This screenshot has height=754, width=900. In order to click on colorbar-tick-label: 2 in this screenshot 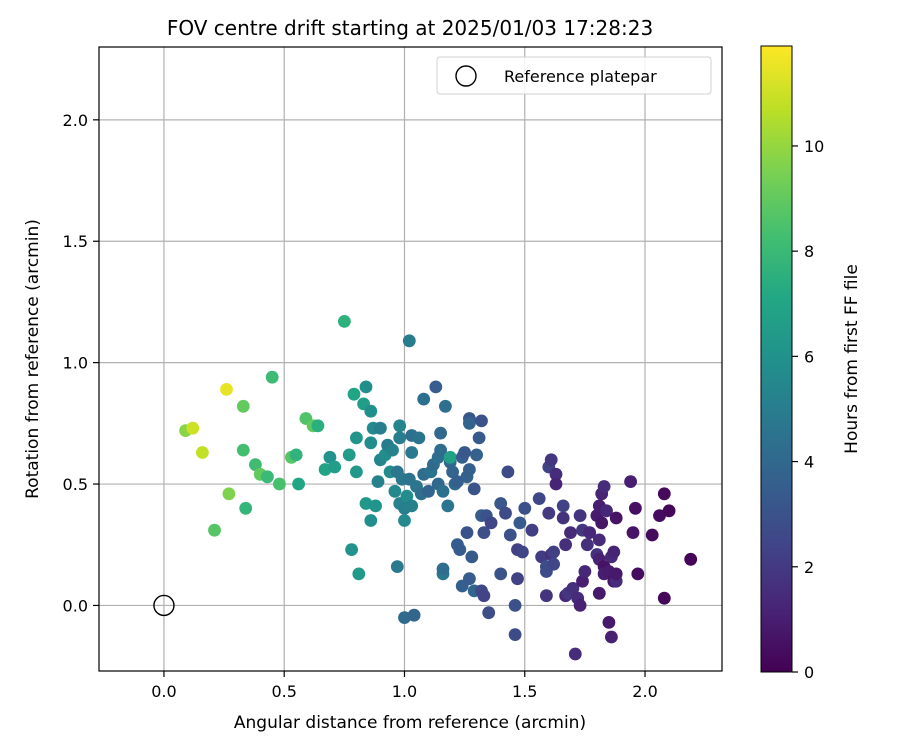, I will do `click(809, 567)`.